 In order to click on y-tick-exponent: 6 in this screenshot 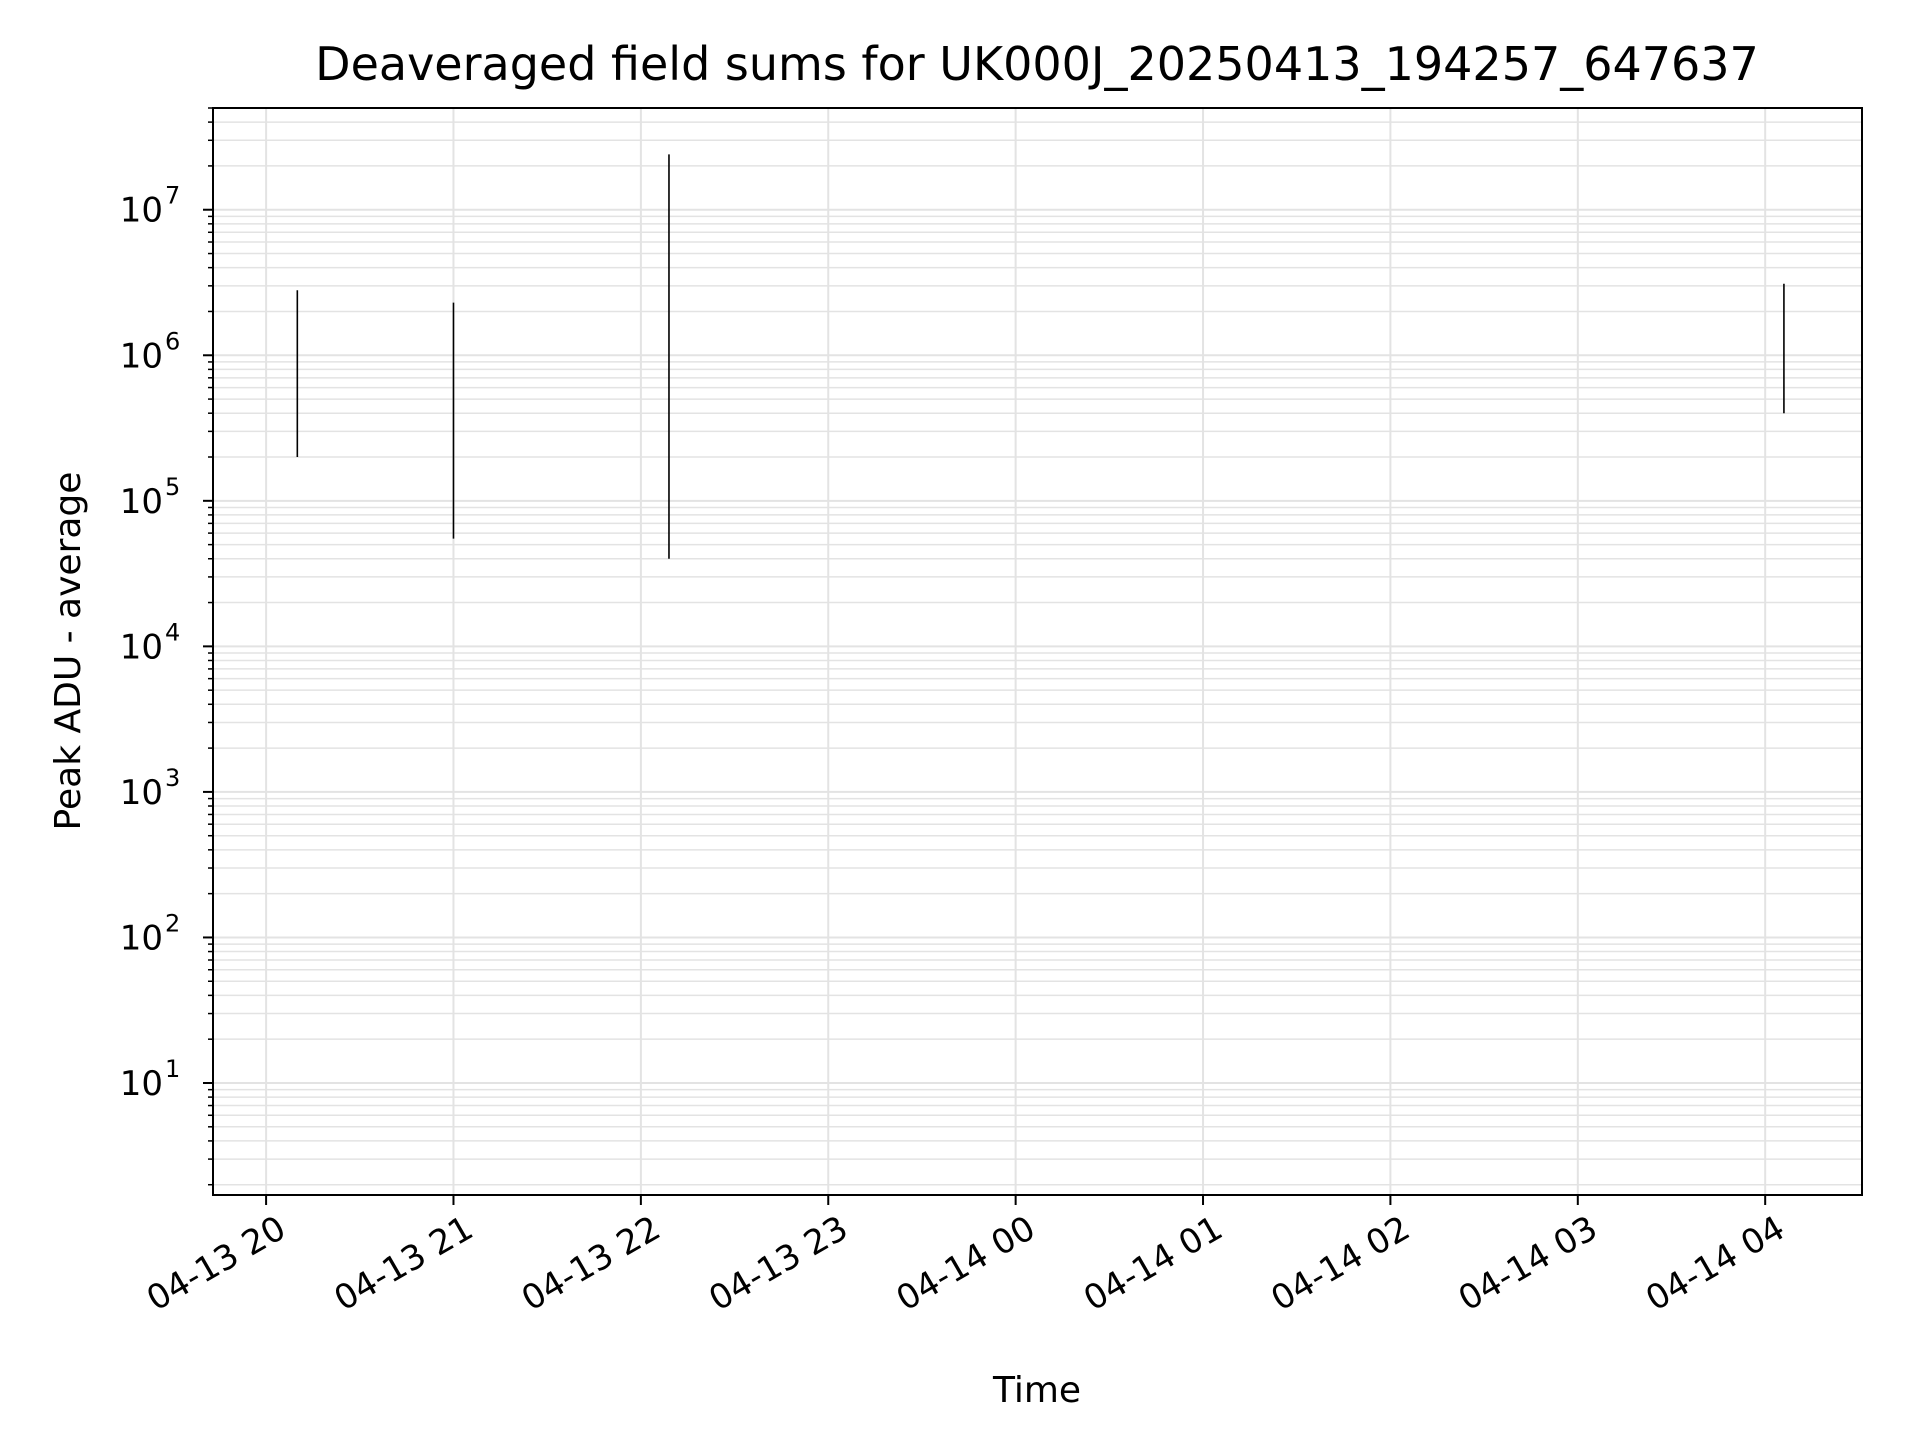, I will do `click(172, 341)`.